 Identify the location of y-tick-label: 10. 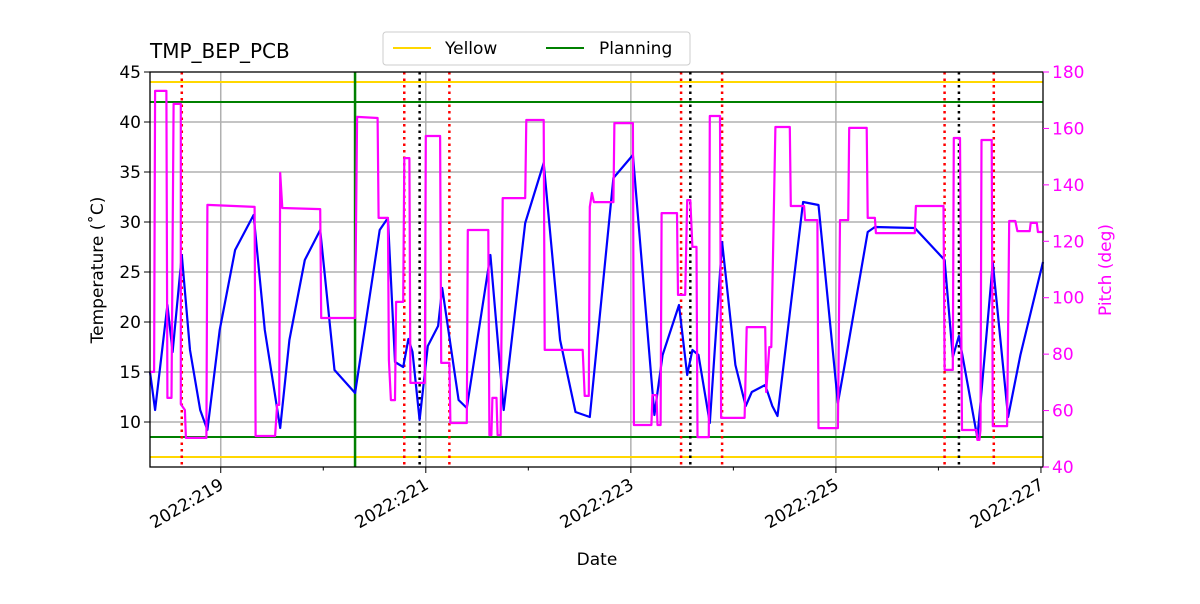
(130, 423).